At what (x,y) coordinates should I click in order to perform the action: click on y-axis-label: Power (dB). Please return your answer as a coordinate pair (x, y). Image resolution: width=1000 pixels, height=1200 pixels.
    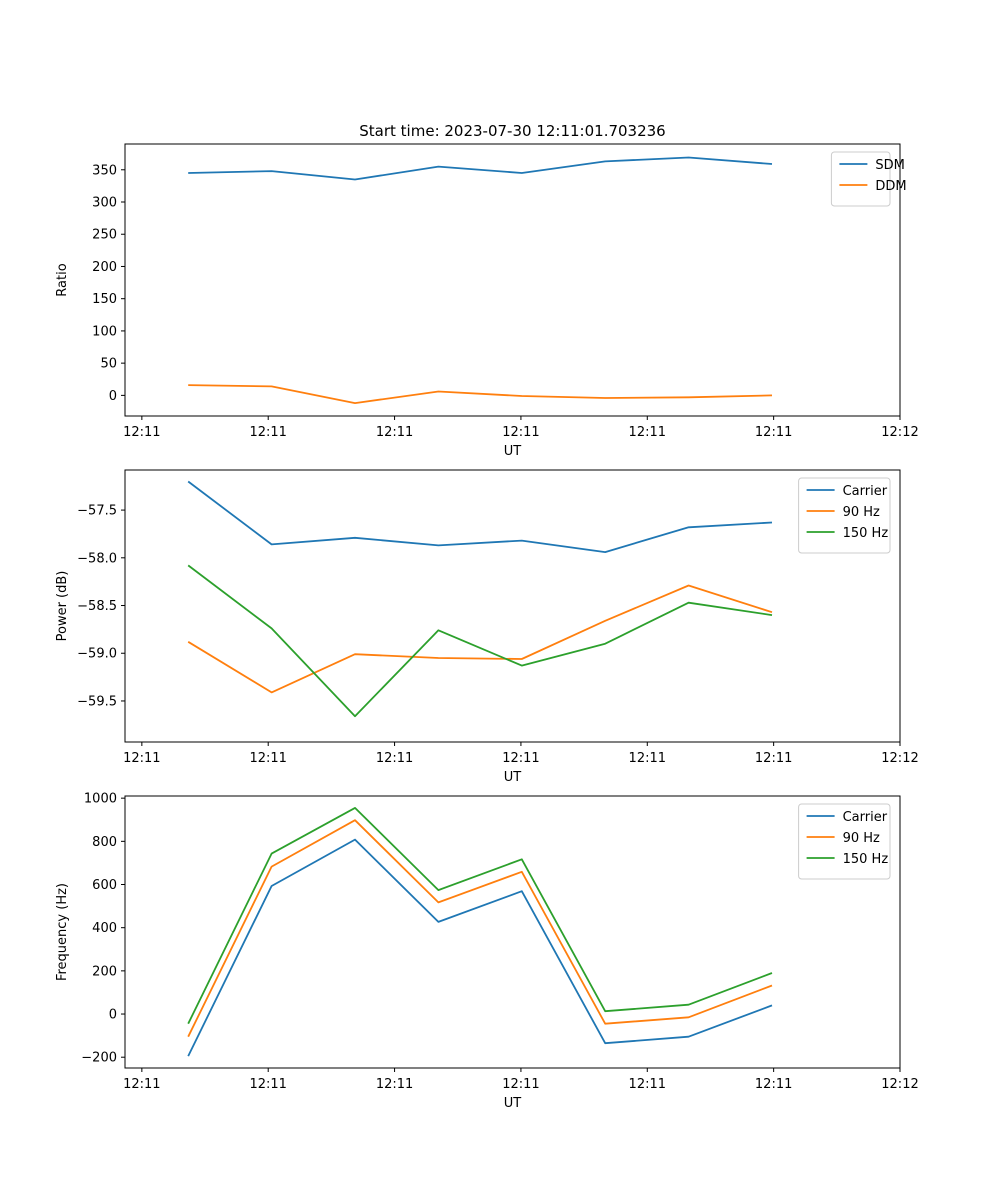
    Looking at the image, I should click on (62, 606).